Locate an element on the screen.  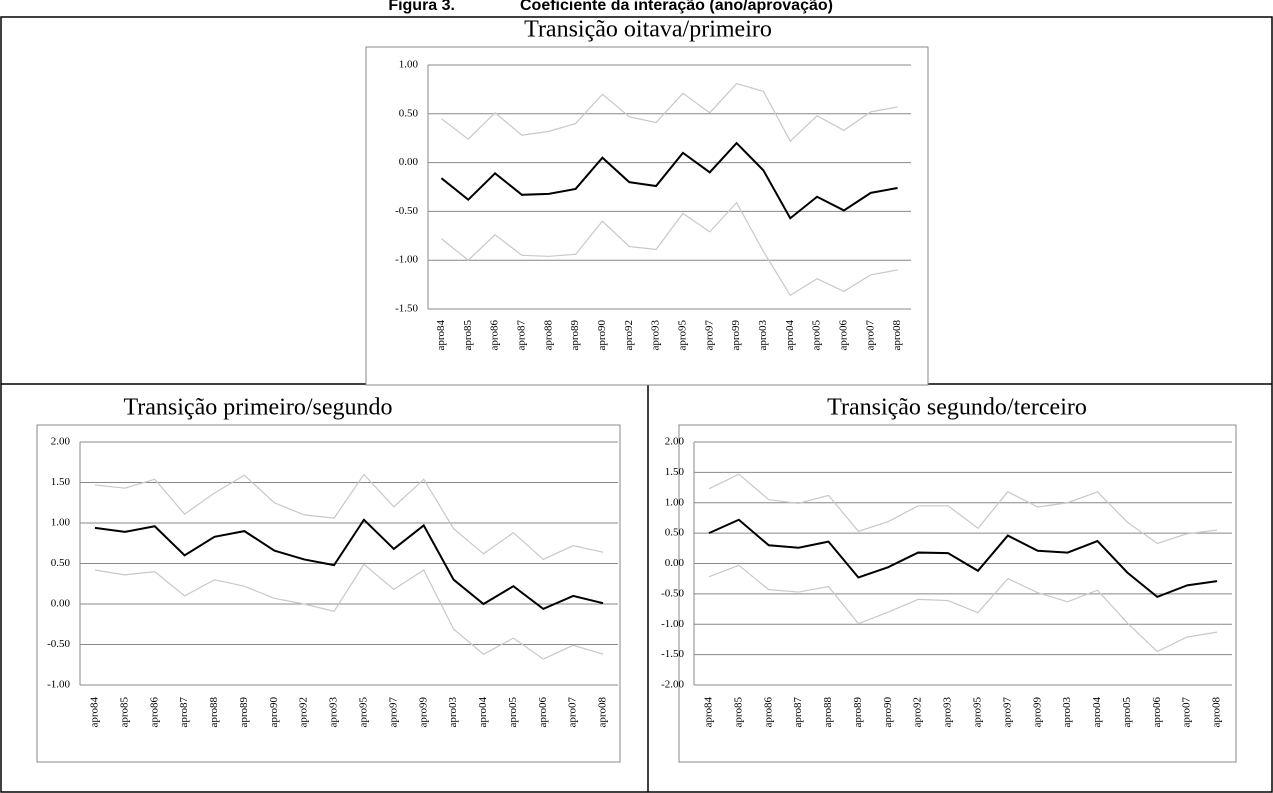
chart-title: Transição oitava/primeiro is located at coordinates (648, 30).